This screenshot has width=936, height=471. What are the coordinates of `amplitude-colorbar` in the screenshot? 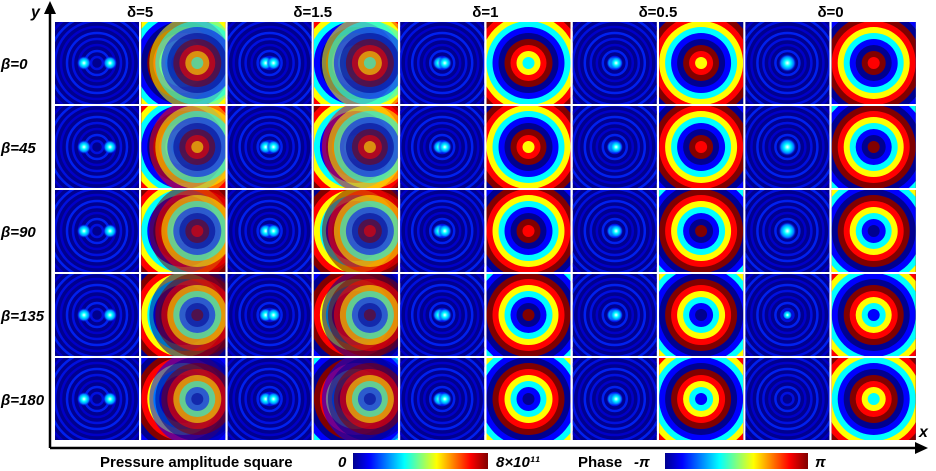 It's located at (420, 461).